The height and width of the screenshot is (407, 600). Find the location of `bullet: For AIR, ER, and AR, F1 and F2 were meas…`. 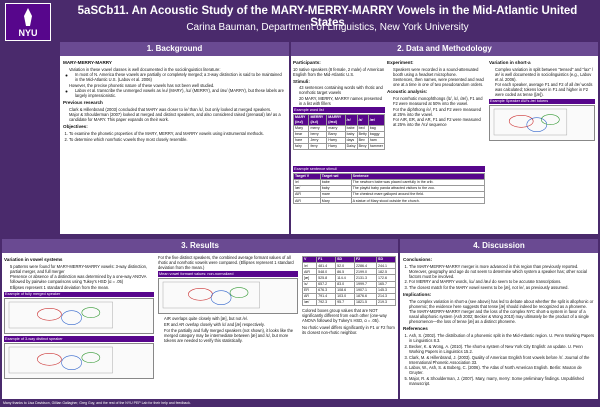

bullet: For AIR, ER, and AR, F1 and F2 were meas… is located at coordinates (439, 122).